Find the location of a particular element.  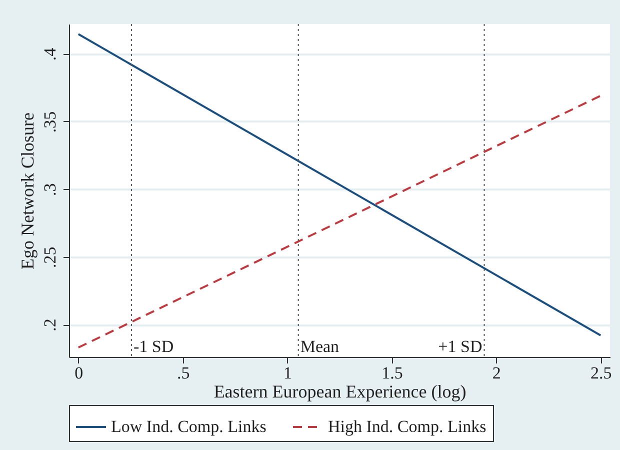

legend-label: High Ind. Comp. Links is located at coordinates (407, 426).